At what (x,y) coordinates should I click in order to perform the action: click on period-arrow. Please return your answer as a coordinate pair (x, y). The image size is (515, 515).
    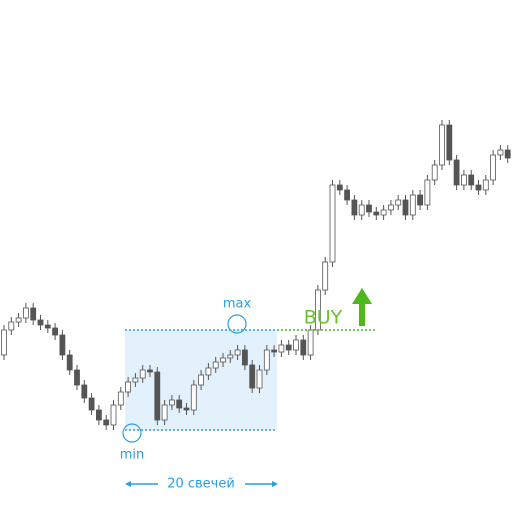
    Looking at the image, I should click on (201, 484).